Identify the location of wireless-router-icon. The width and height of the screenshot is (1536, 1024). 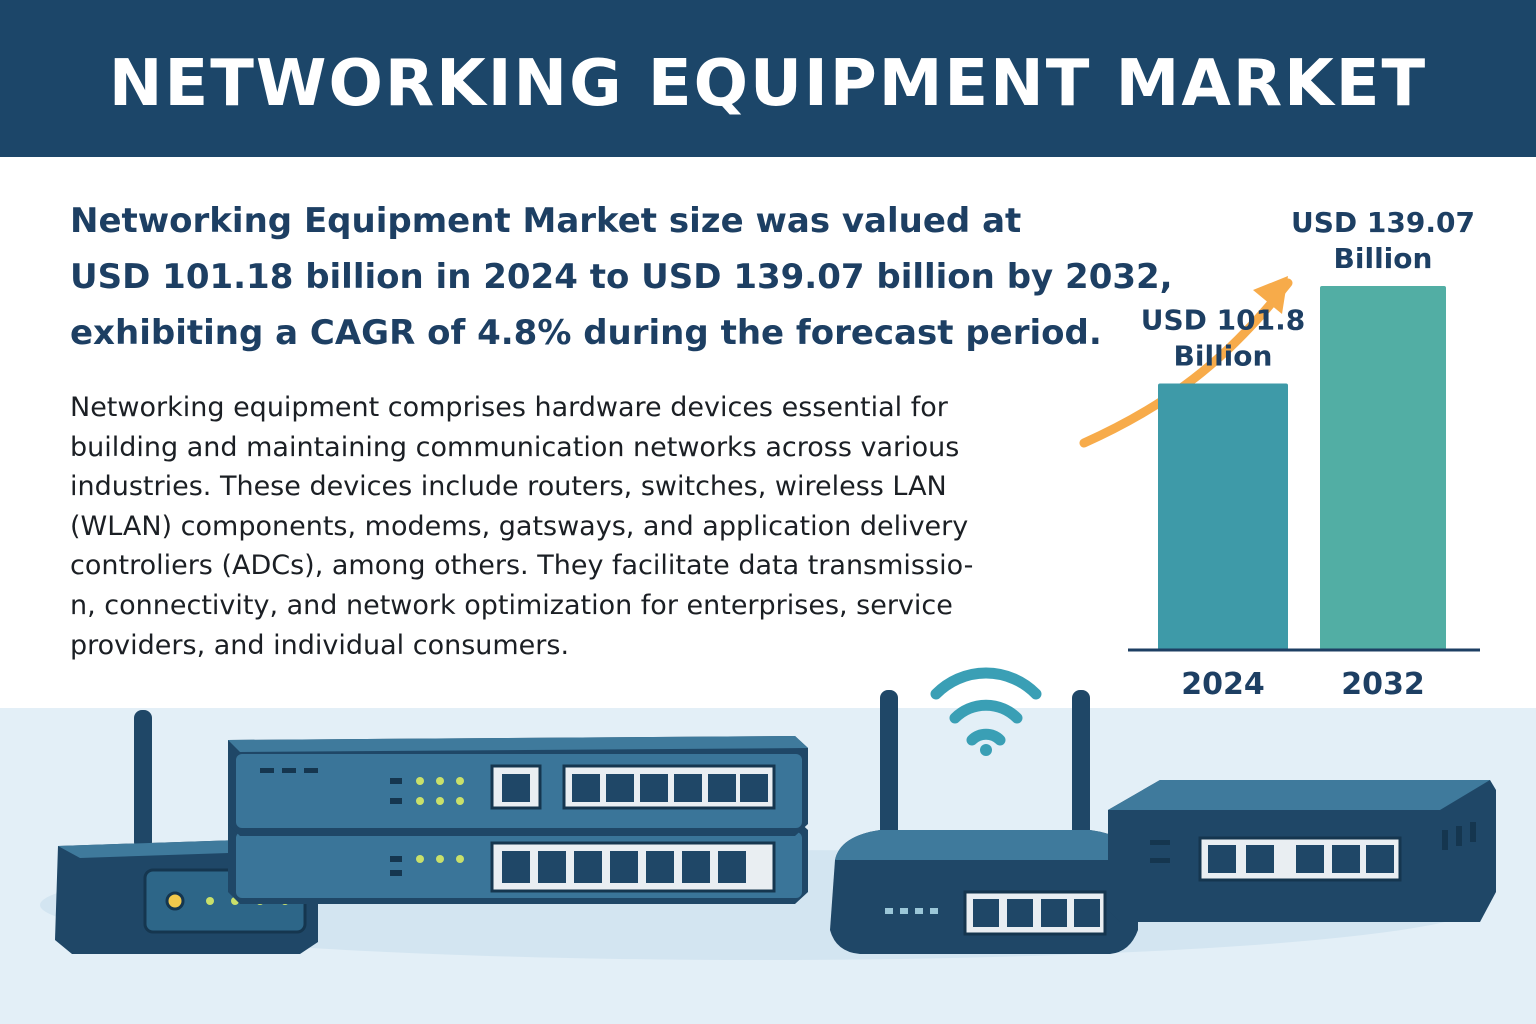
(984, 822).